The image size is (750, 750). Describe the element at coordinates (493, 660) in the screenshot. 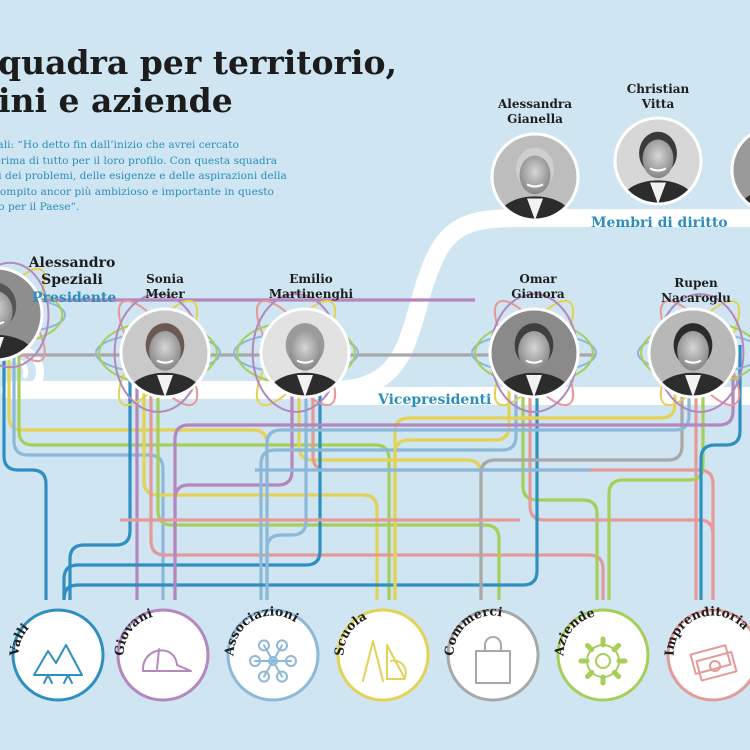

I see `shopping-bag-icon` at that location.